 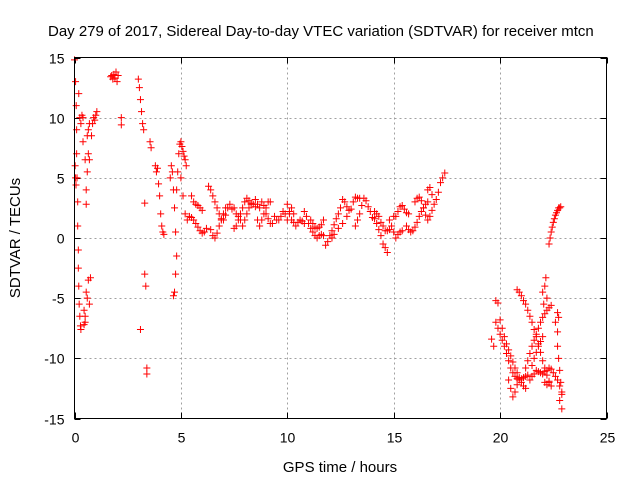 What do you see at coordinates (340, 467) in the screenshot?
I see `x-axis-label: GPS time / hours` at bounding box center [340, 467].